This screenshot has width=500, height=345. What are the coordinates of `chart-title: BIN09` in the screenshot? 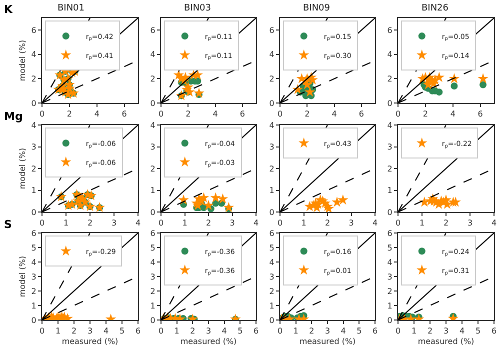 It's located at (316, 8).